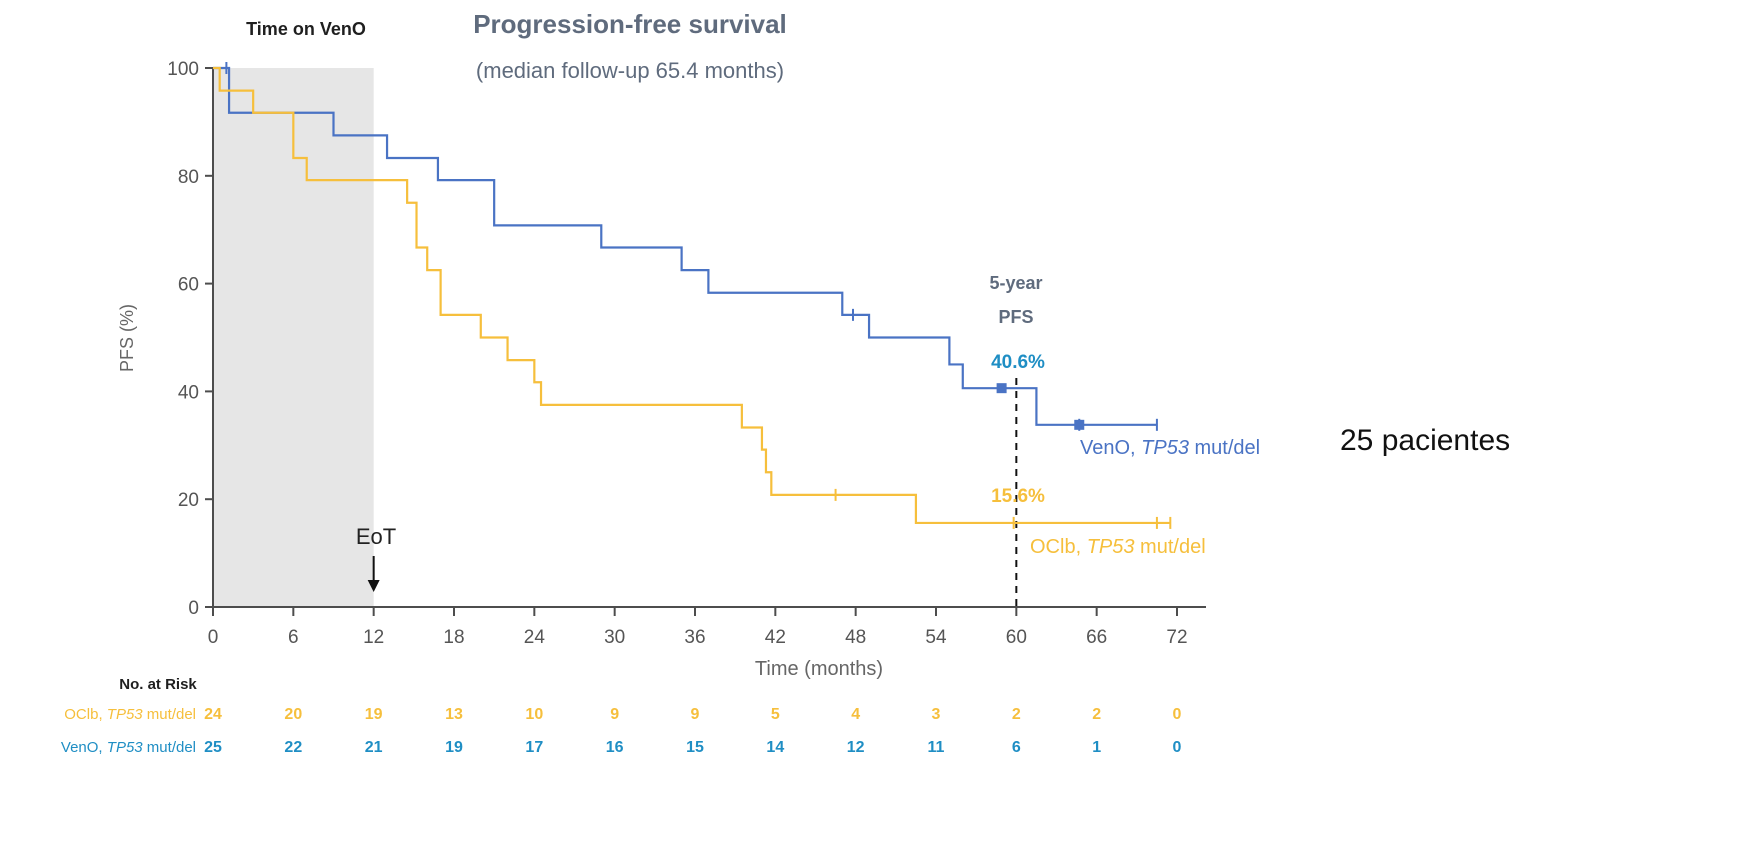 The image size is (1747, 845). Describe the element at coordinates (775, 747) in the screenshot. I see `at-risk-value: 14` at that location.